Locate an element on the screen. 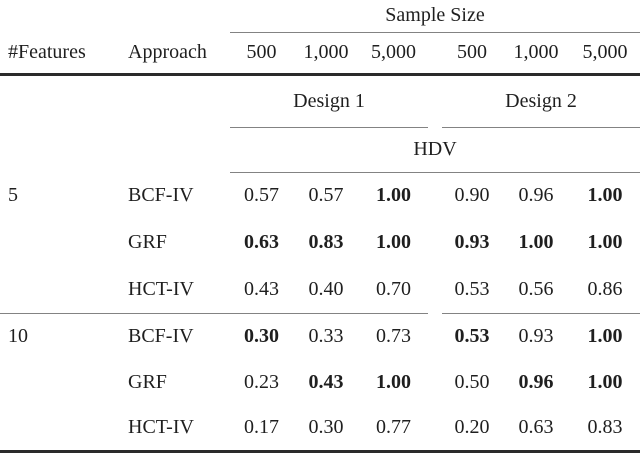 The image size is (640, 464). size-header-d2-1000: 1,000 is located at coordinates (536, 54).